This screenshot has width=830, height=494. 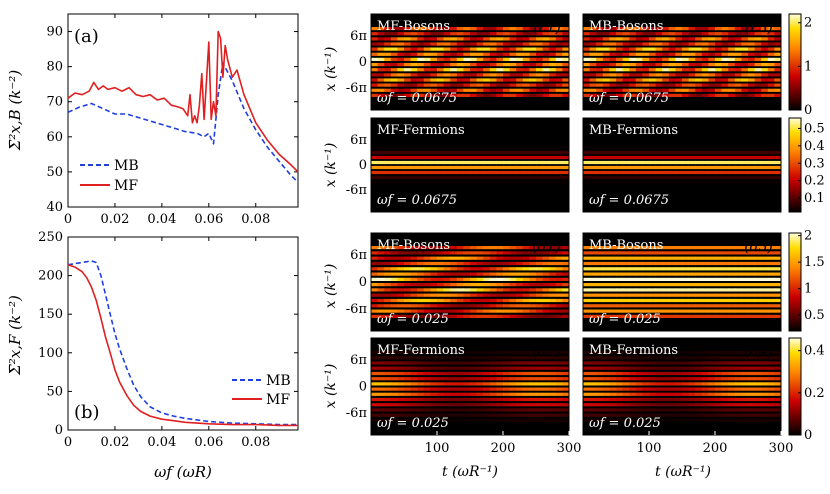 I want to click on colorbar-tick-label: 0.3, so click(x=814, y=163).